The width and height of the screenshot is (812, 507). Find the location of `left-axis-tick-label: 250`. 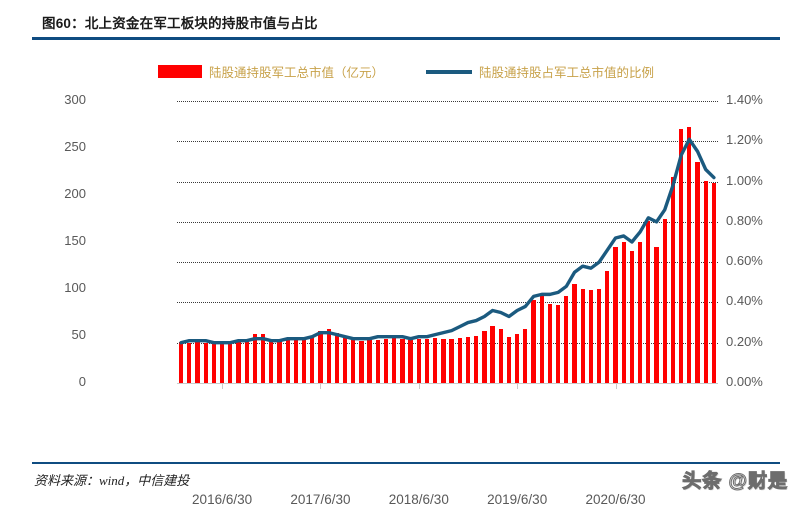

left-axis-tick-label: 250 is located at coordinates (75, 146).